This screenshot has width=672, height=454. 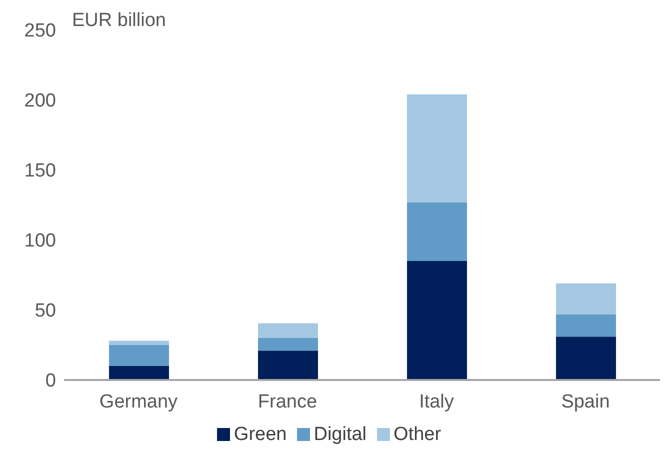 I want to click on y-tick-label: 150, so click(x=40, y=171).